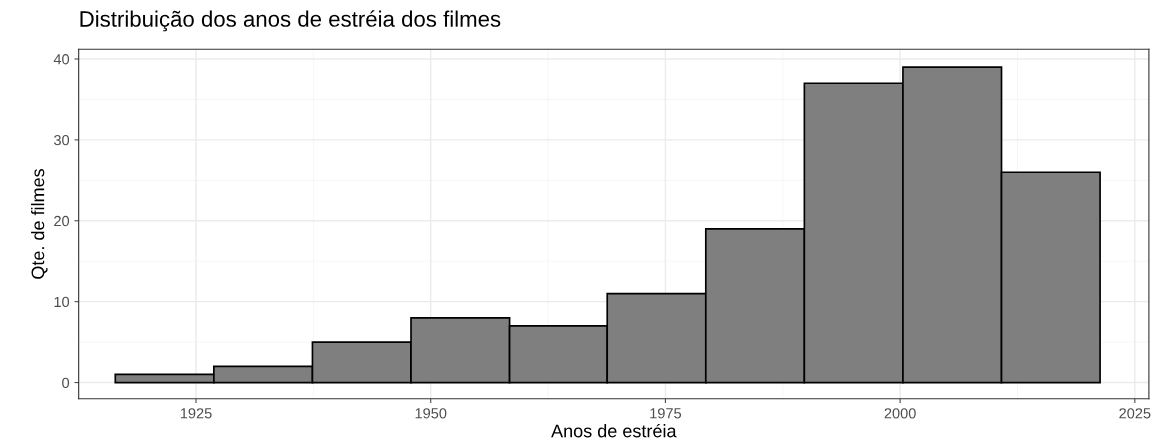  What do you see at coordinates (61, 140) in the screenshot?
I see `y-tick-label: 30` at bounding box center [61, 140].